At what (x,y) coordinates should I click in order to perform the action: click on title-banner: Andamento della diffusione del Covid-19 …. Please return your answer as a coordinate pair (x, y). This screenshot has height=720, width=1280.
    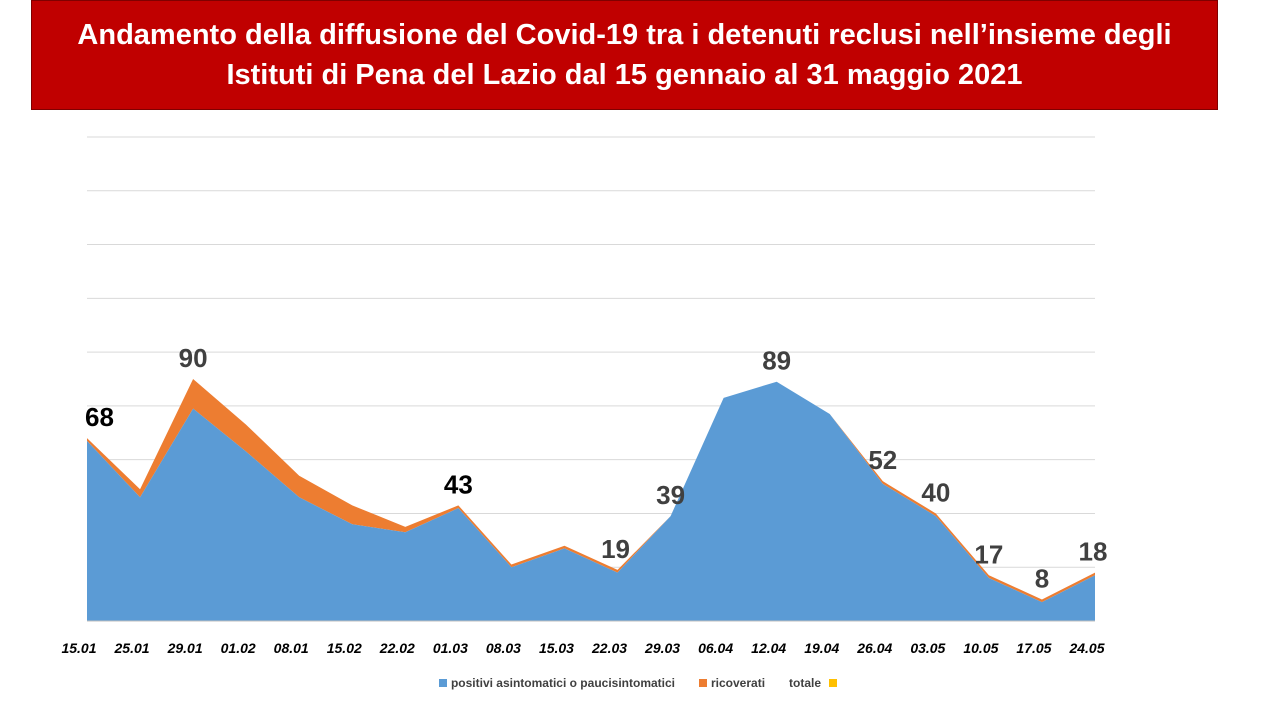
    Looking at the image, I should click on (624, 55).